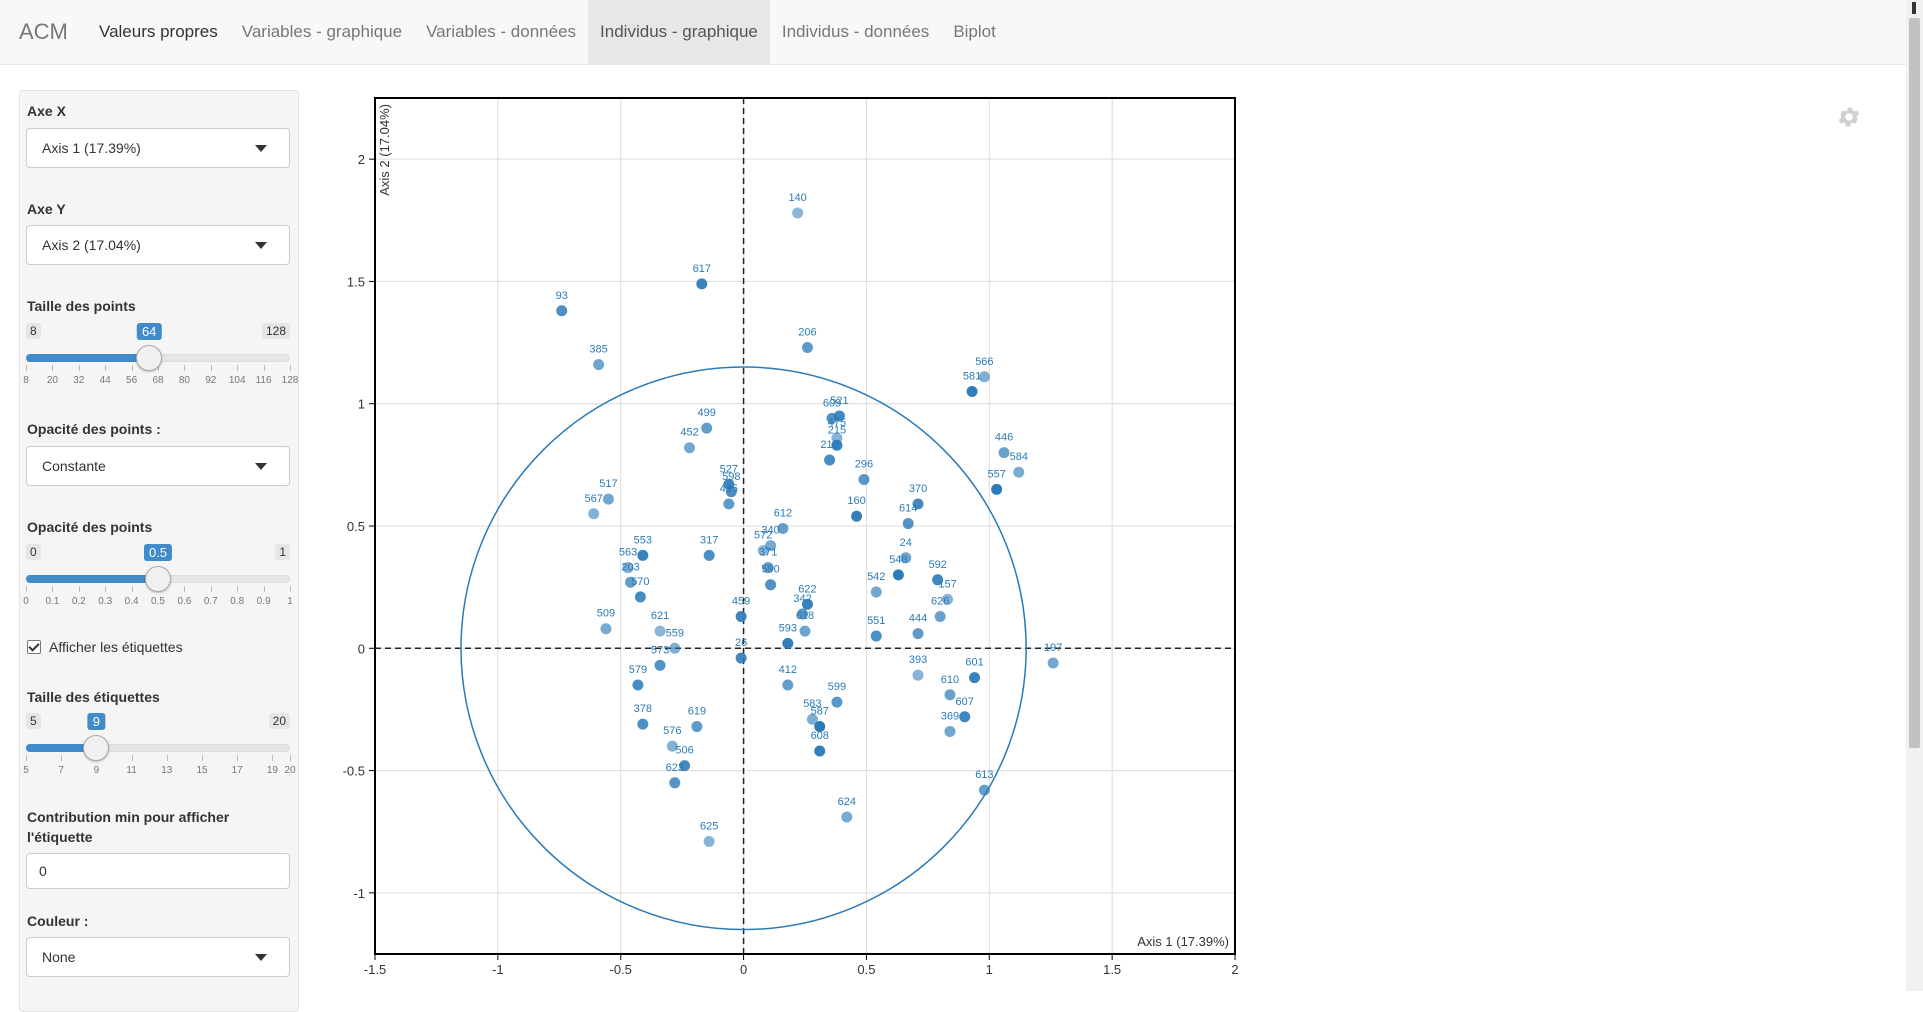  I want to click on tab-individus-graphique: Individus - graphique, so click(679, 32).